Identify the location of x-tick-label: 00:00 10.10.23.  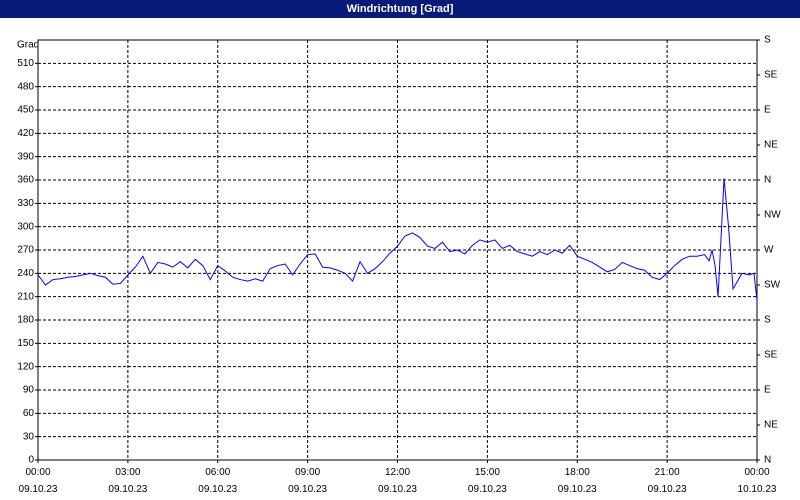
(757, 481).